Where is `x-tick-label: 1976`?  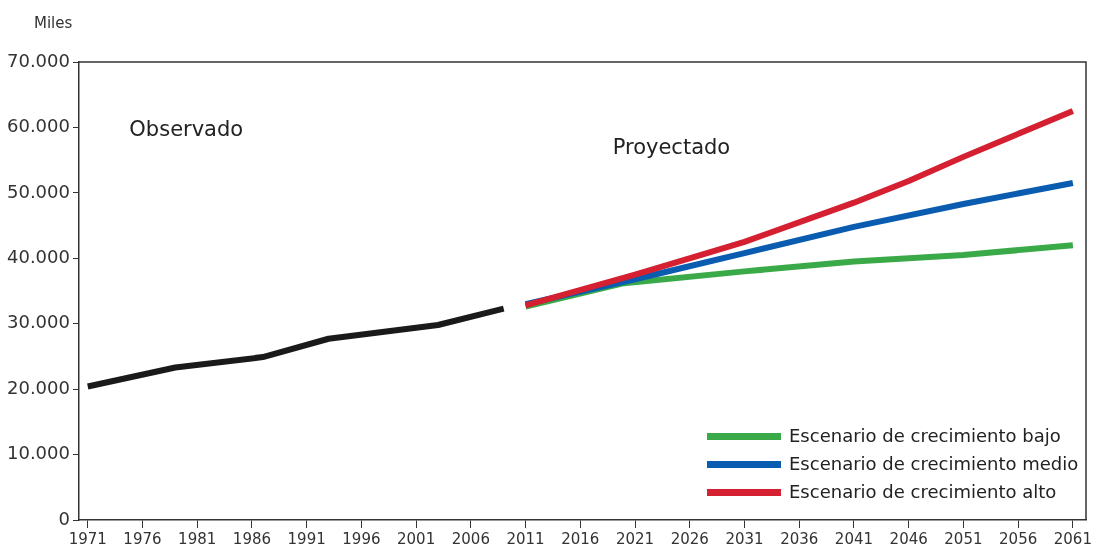 x-tick-label: 1976 is located at coordinates (142, 538).